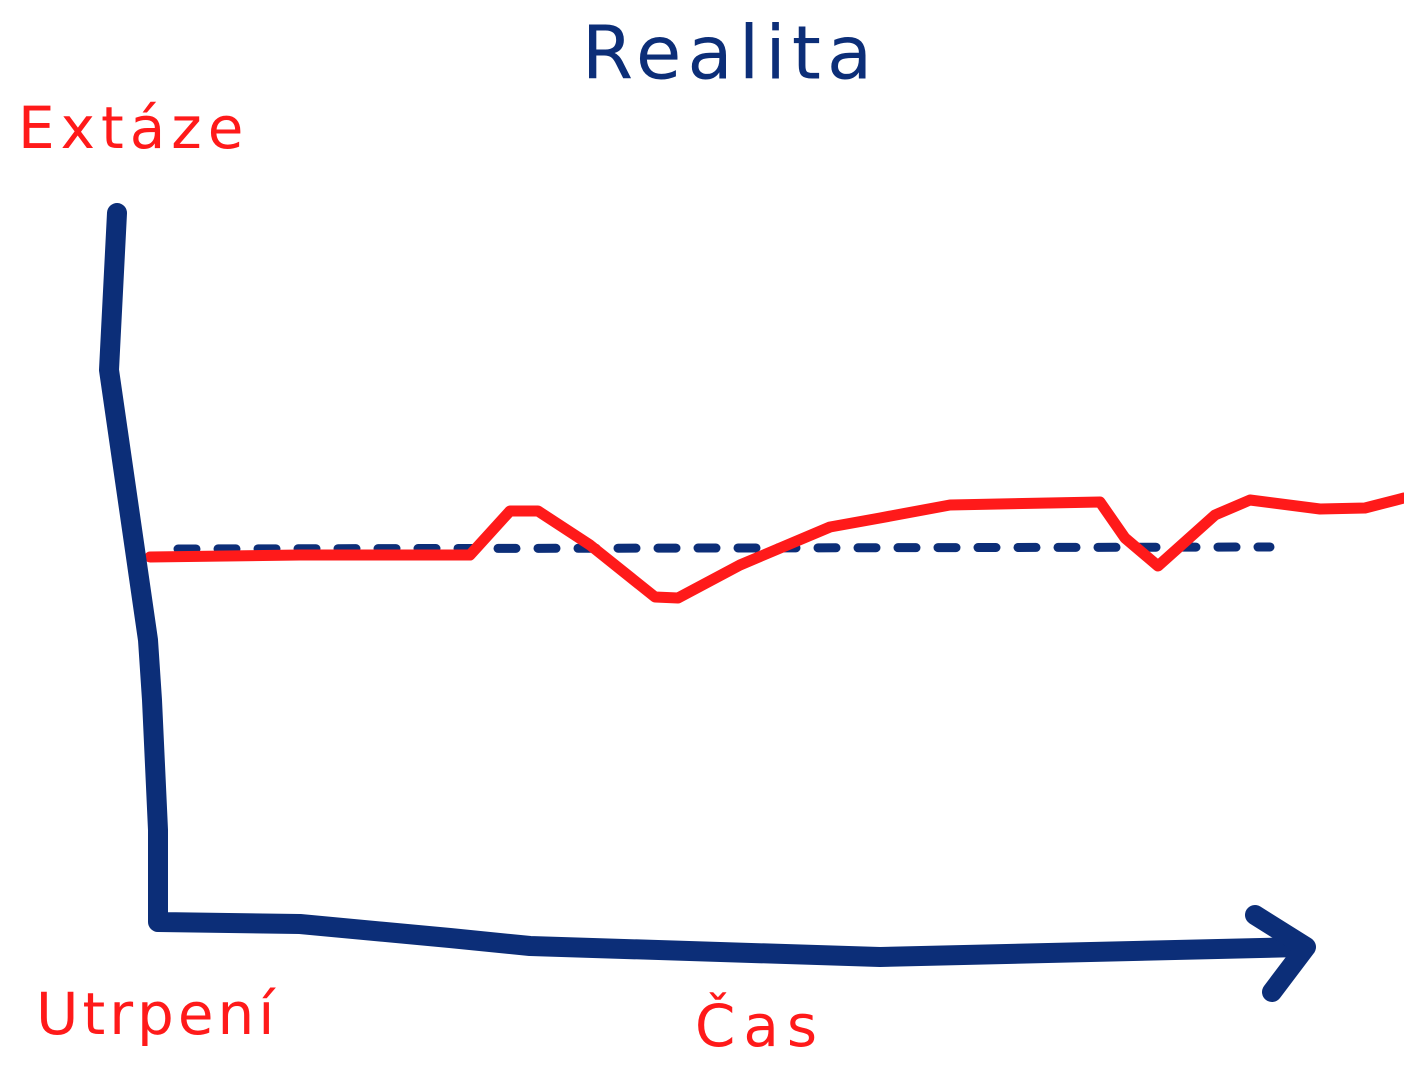  What do you see at coordinates (1280, 953) in the screenshot?
I see `axis-arrowhead` at bounding box center [1280, 953].